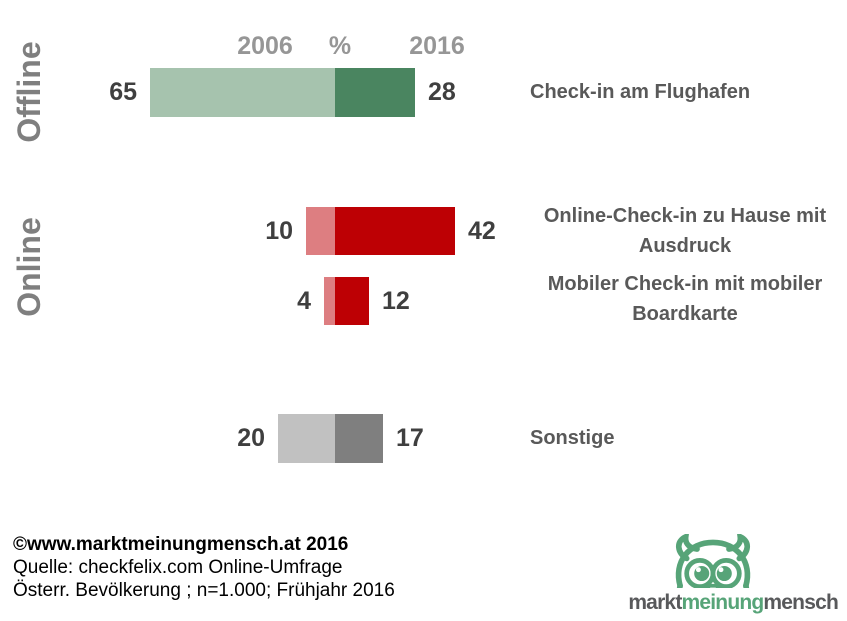 Image resolution: width=847 pixels, height=621 pixels. I want to click on value-2006: 20, so click(251, 438).